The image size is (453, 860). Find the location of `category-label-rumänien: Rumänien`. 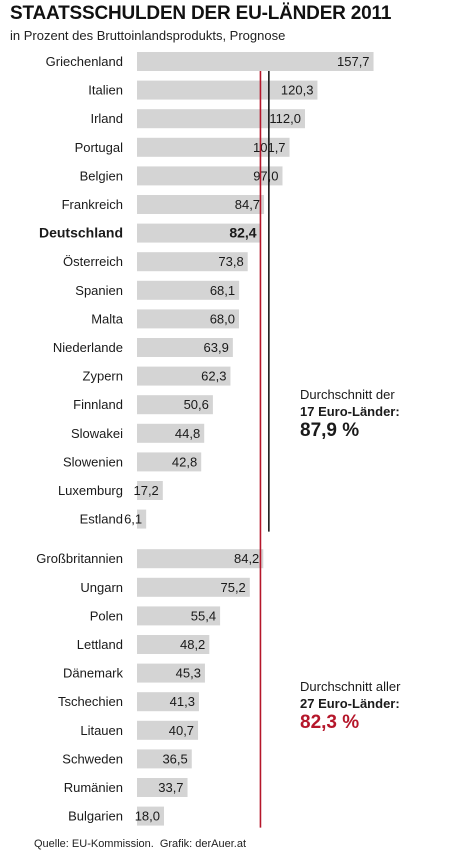

category-label-rumänien: Rumänien is located at coordinates (93, 787).